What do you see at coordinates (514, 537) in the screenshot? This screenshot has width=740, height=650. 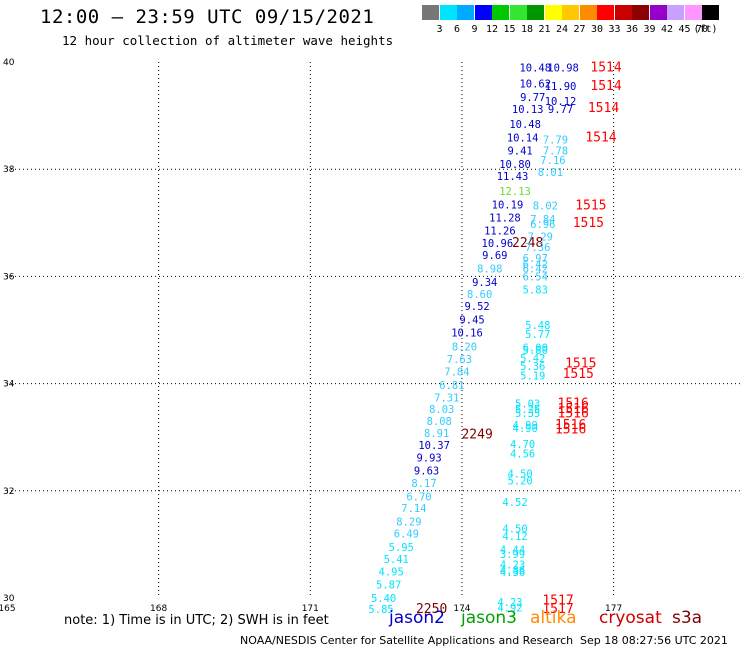 I see `wave-height-label: 4.12` at bounding box center [514, 537].